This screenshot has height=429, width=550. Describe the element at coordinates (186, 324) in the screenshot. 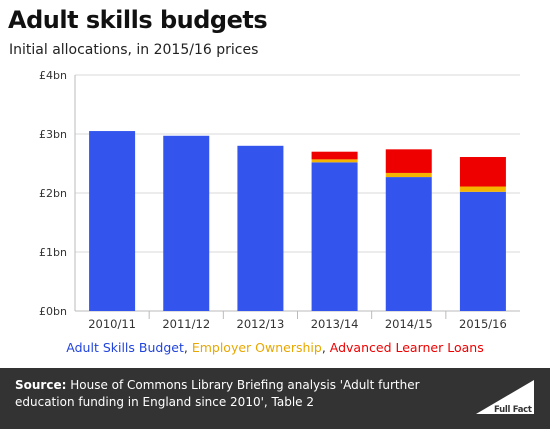

I see `x-tick-label: 2011/12` at that location.